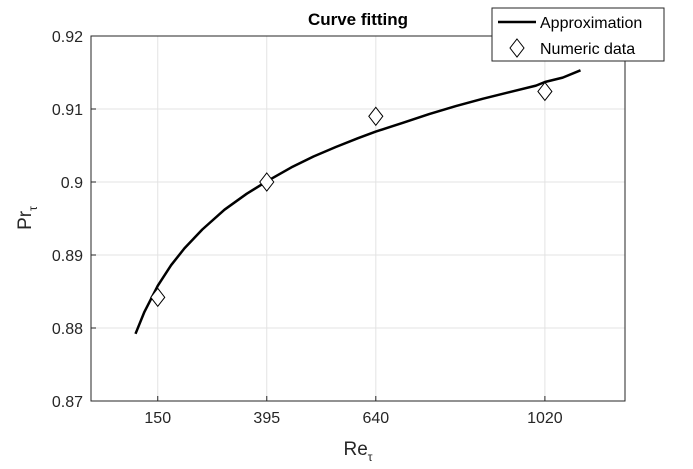 Image resolution: width=693 pixels, height=469 pixels. What do you see at coordinates (67, 329) in the screenshot?
I see `y-tick-label: 0.88` at bounding box center [67, 329].